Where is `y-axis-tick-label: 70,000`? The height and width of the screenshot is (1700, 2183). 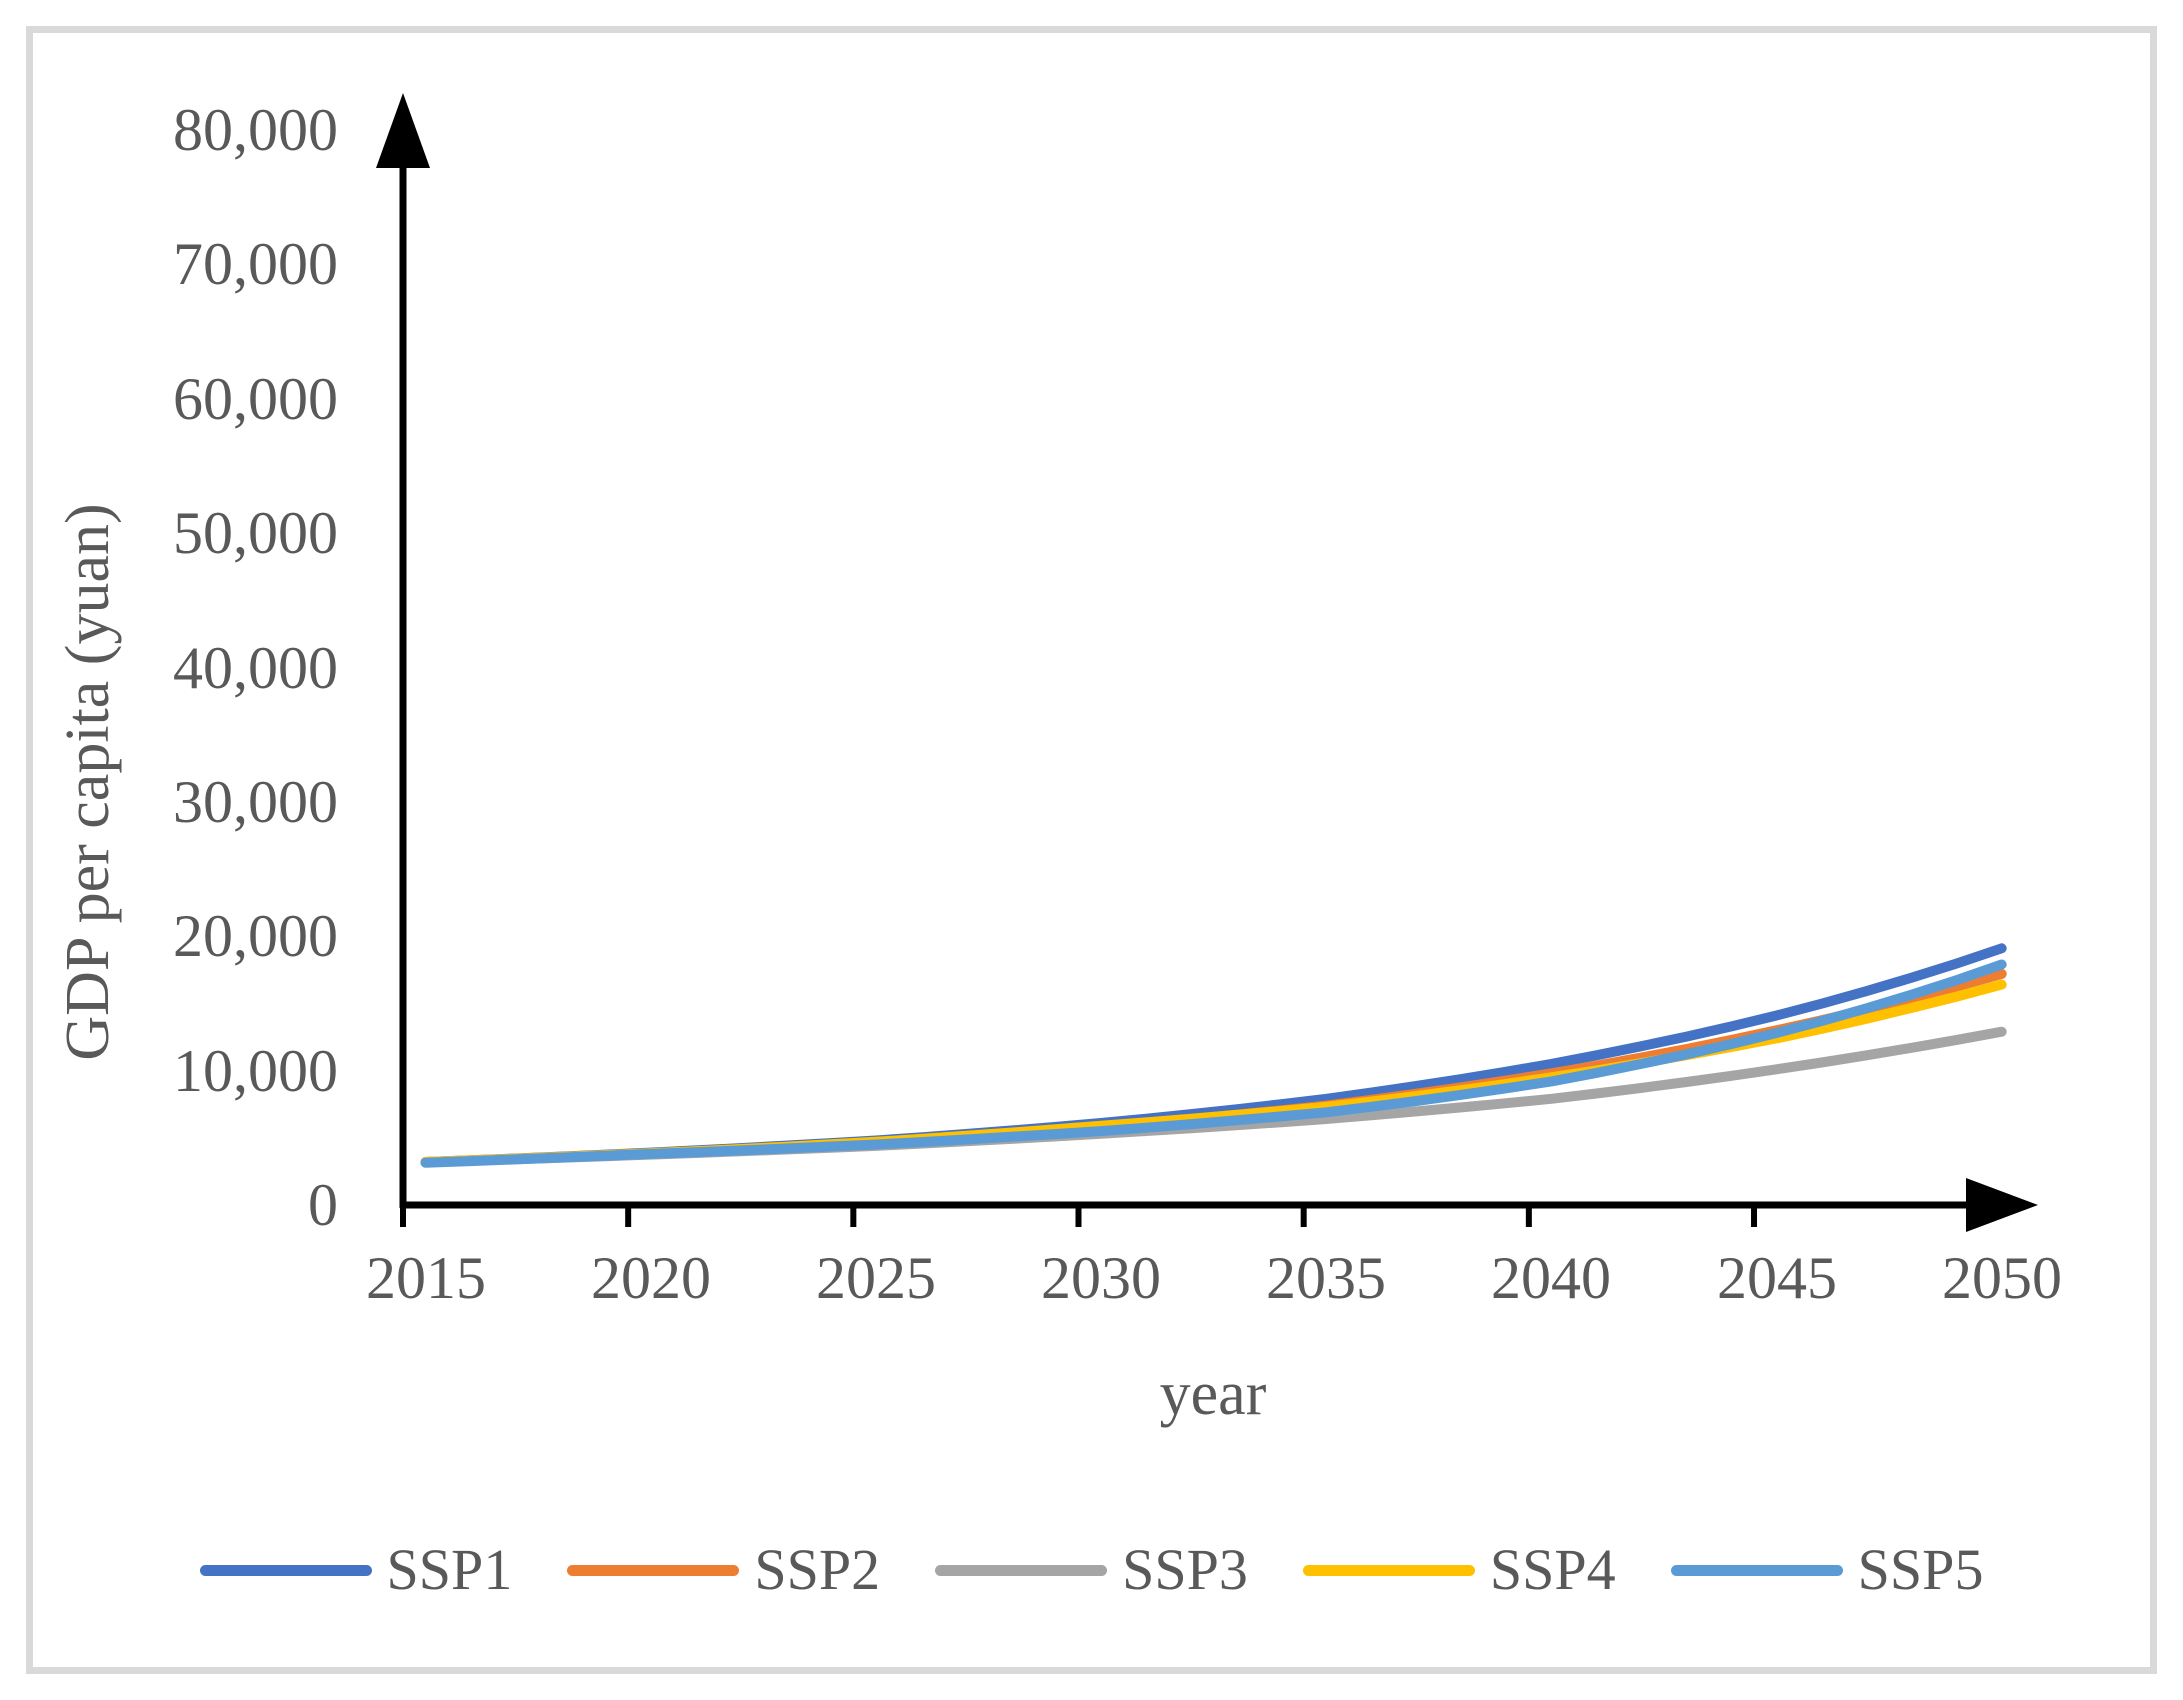 y-axis-tick-label: 70,000 is located at coordinates (255, 264).